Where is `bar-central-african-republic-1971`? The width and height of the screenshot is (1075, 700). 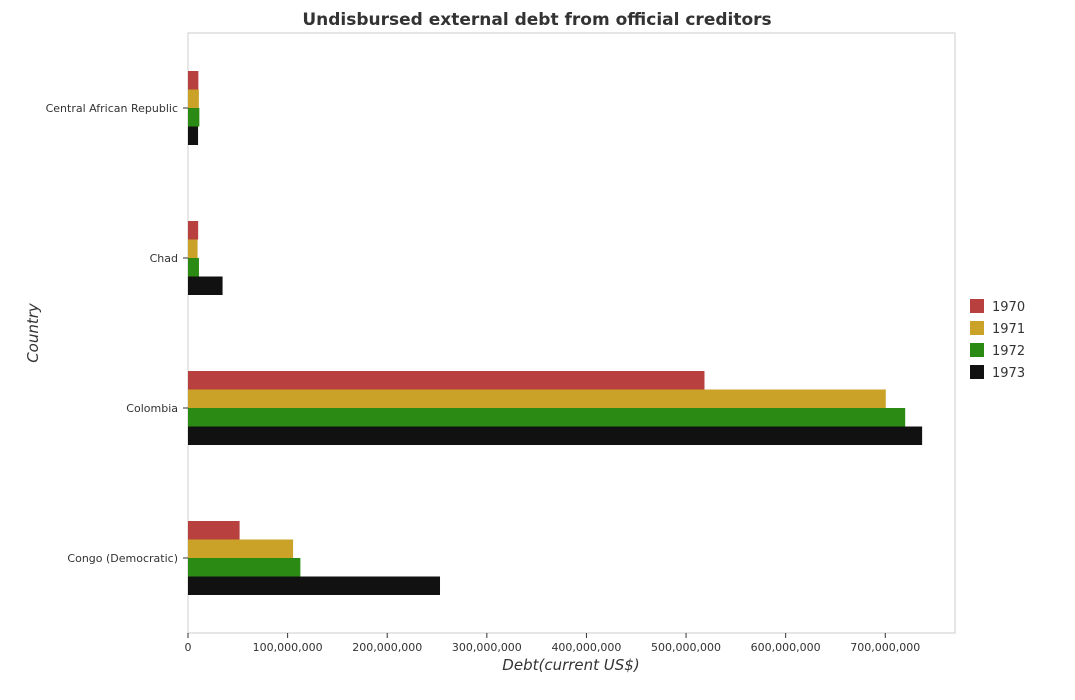 bar-central-african-republic-1971 is located at coordinates (193, 98).